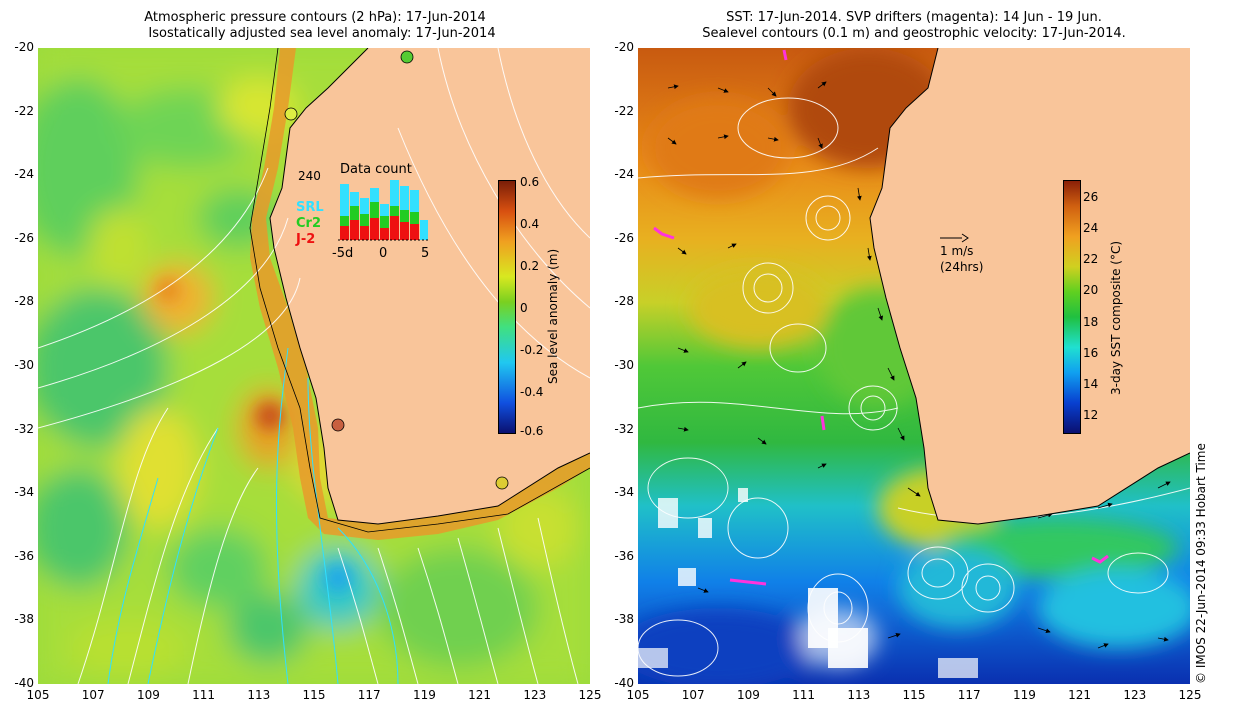 This screenshot has width=1250, height=720. What do you see at coordinates (1091, 228) in the screenshot?
I see `sst-cbar-tick: 24` at bounding box center [1091, 228].